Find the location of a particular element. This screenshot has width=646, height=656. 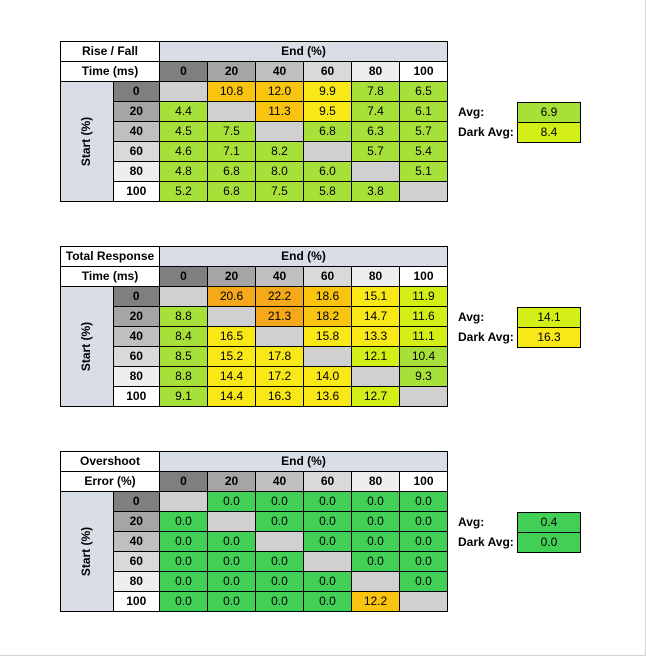

heatmap-cell: 11.9 is located at coordinates (423, 296).